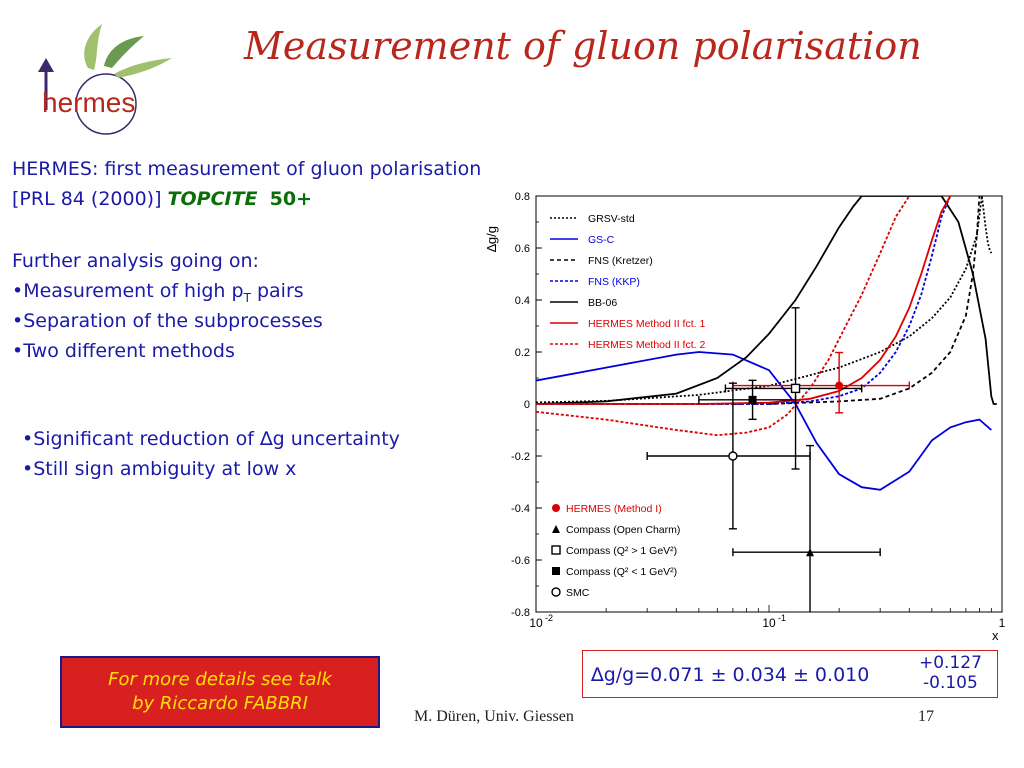  What do you see at coordinates (291, 199) in the screenshot?
I see `topcite-count: 50+` at bounding box center [291, 199].